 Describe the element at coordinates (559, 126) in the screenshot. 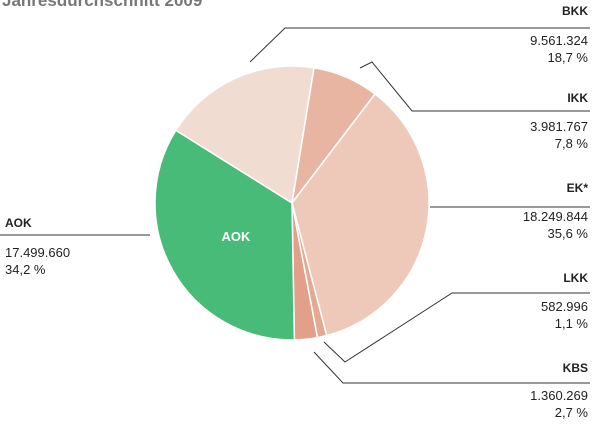

I see `count-label: 3.981.767` at that location.